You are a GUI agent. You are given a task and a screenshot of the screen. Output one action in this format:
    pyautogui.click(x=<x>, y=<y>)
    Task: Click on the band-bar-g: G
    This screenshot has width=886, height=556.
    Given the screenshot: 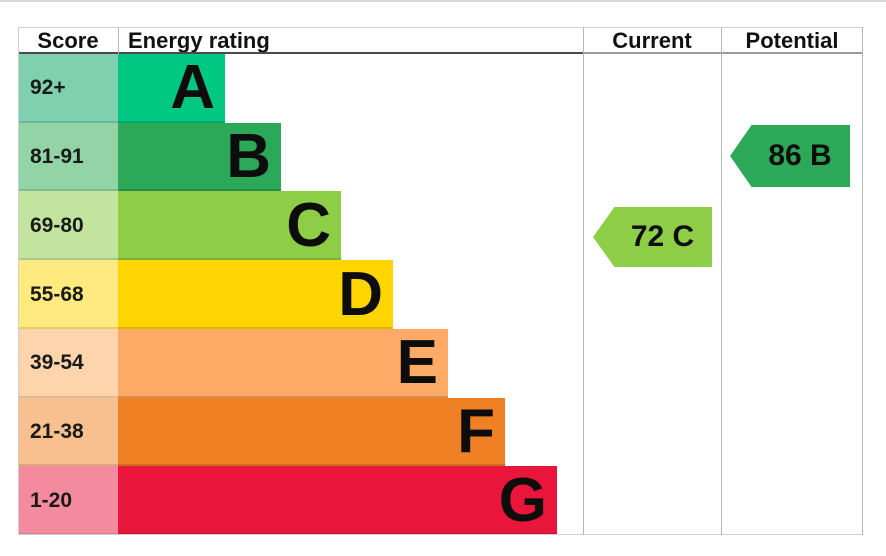 What is the action you would take?
    pyautogui.click(x=337, y=500)
    